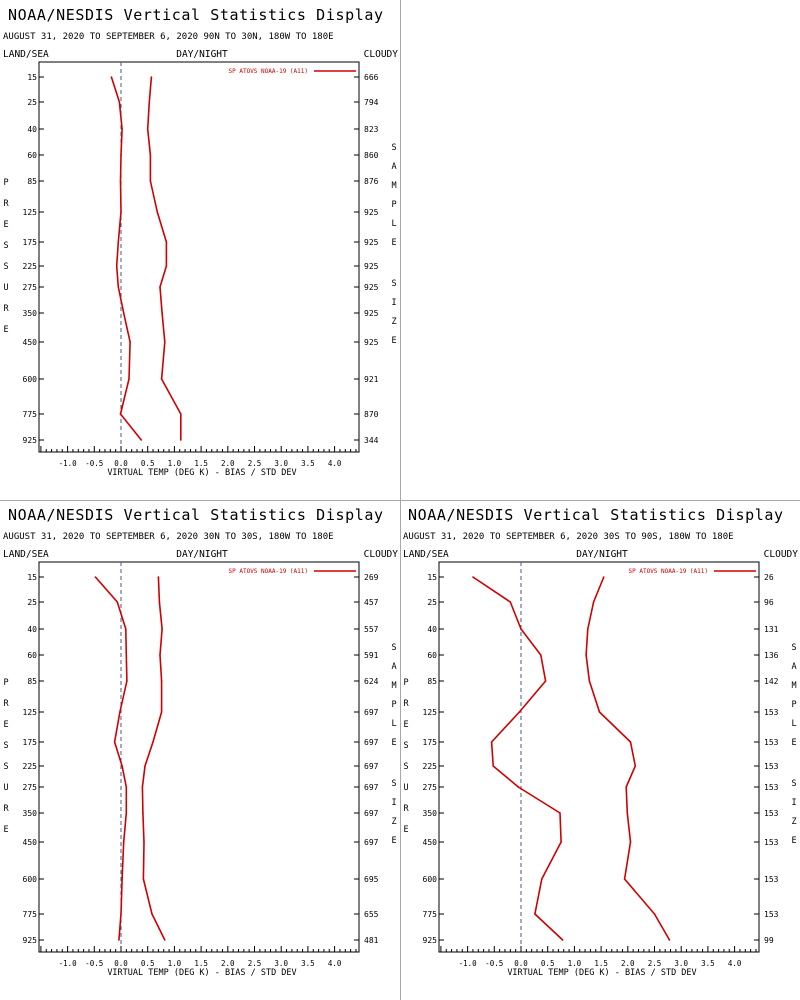 The width and height of the screenshot is (800, 1000). Describe the element at coordinates (148, 963) in the screenshot. I see `x-tick-label: 0.5` at that location.